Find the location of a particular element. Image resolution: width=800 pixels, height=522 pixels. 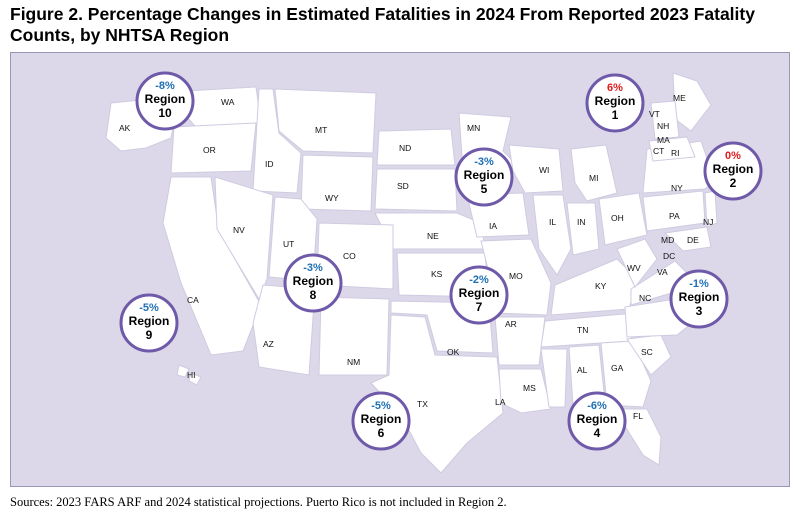

state-shape-nm is located at coordinates (354, 336).